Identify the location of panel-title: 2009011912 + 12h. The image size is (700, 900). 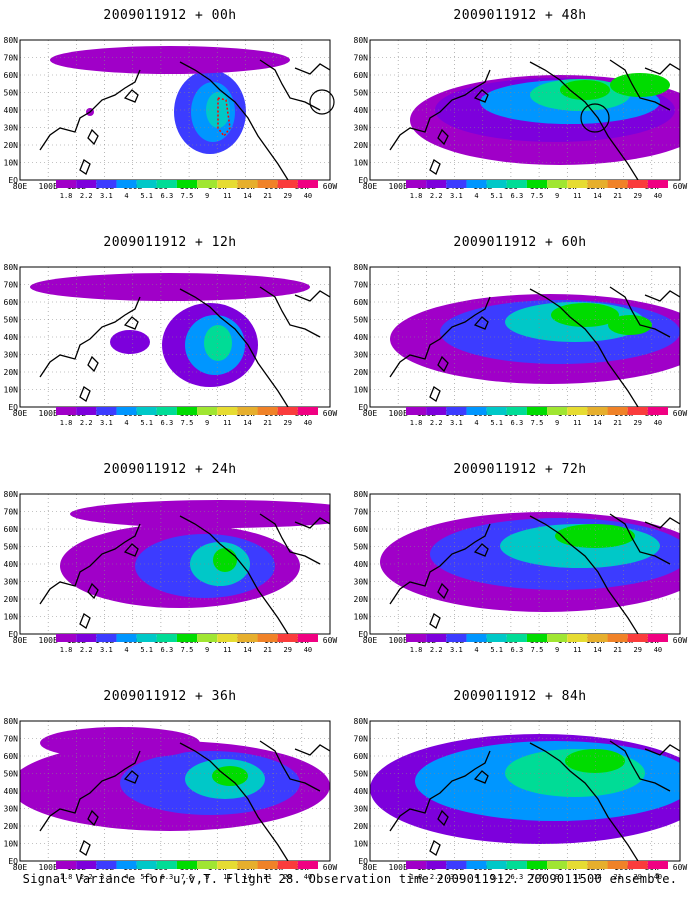
(170, 242).